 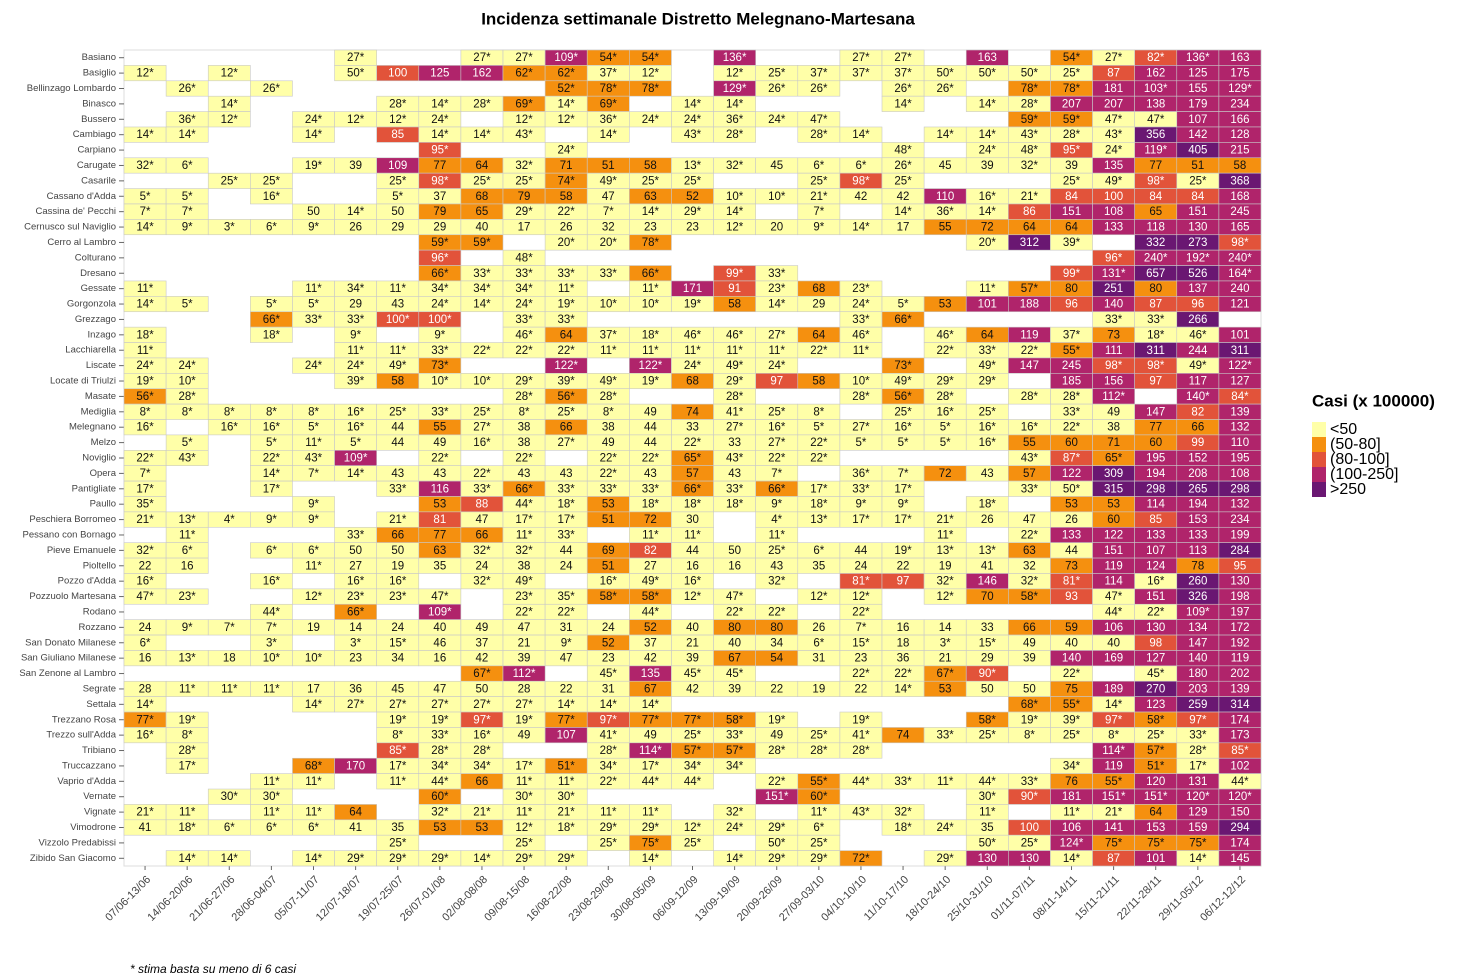 What do you see at coordinates (1197, 520) in the screenshot?
I see `cell-label: 153` at bounding box center [1197, 520].